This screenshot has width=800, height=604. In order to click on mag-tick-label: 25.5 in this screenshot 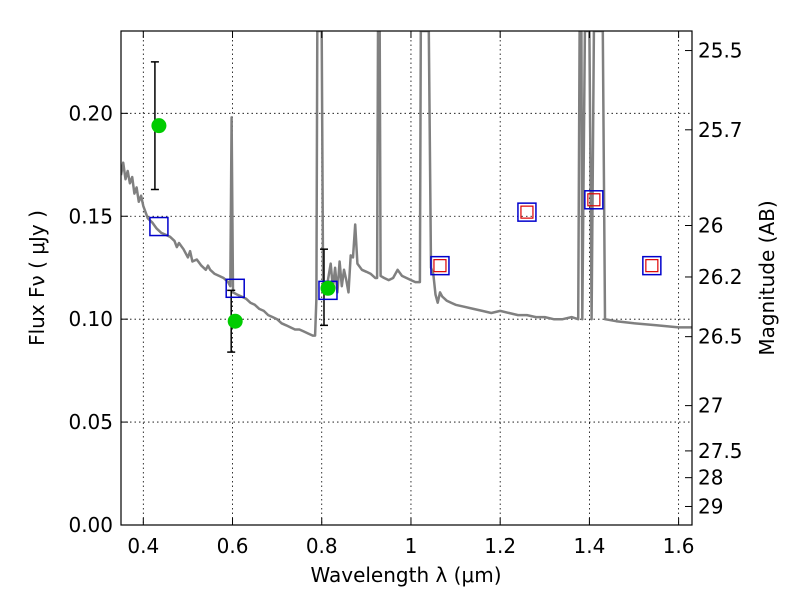, I will do `click(720, 51)`.